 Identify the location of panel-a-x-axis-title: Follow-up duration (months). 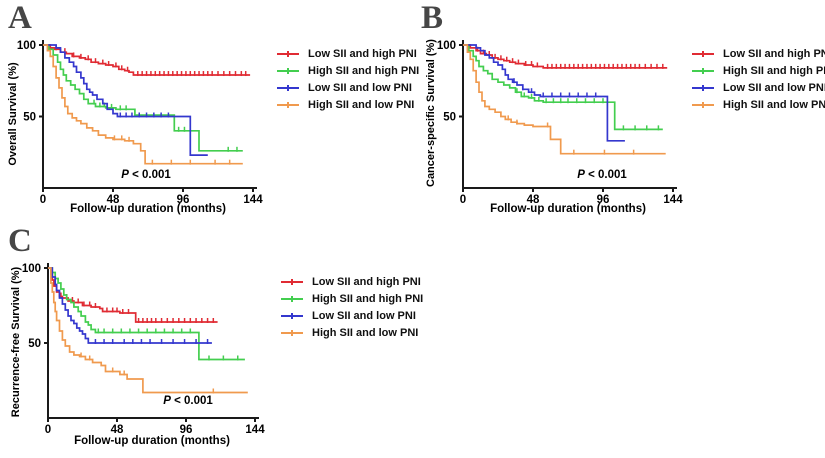
(148, 209).